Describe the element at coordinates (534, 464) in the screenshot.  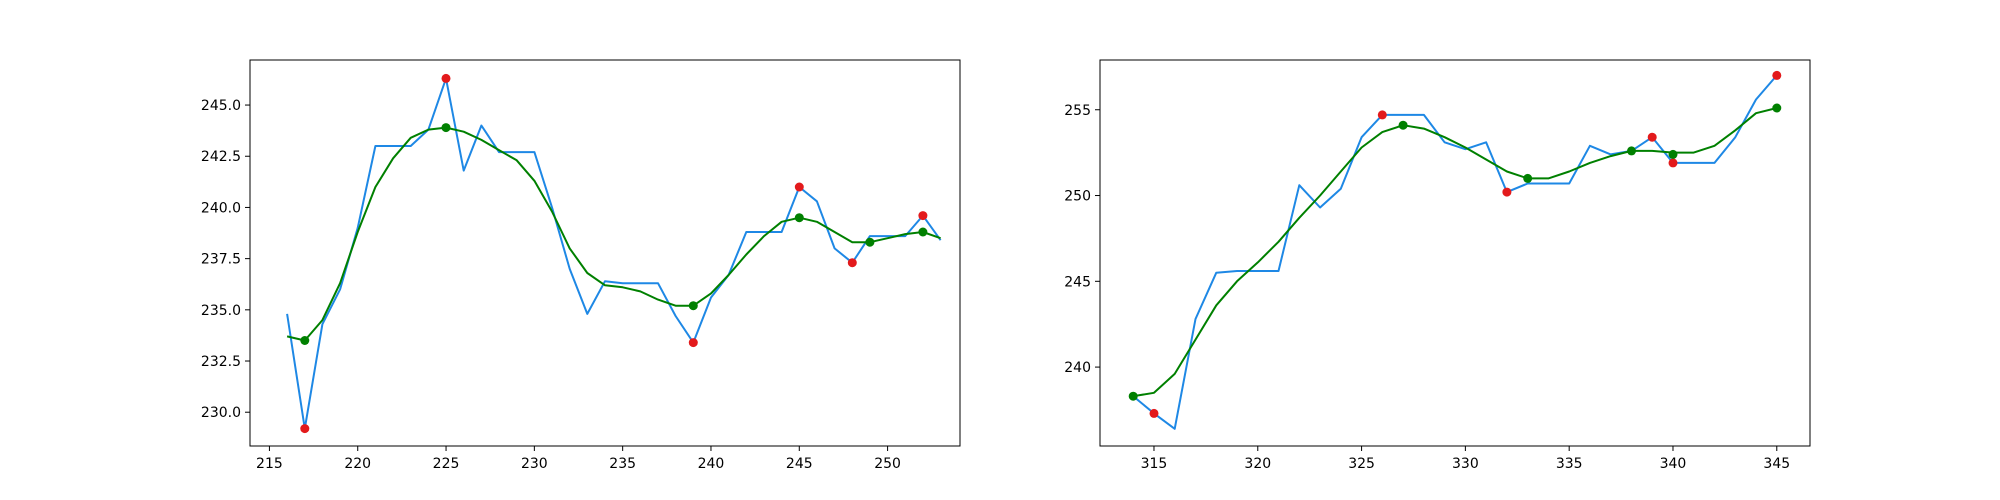
I see `x-tick-label: 230` at that location.